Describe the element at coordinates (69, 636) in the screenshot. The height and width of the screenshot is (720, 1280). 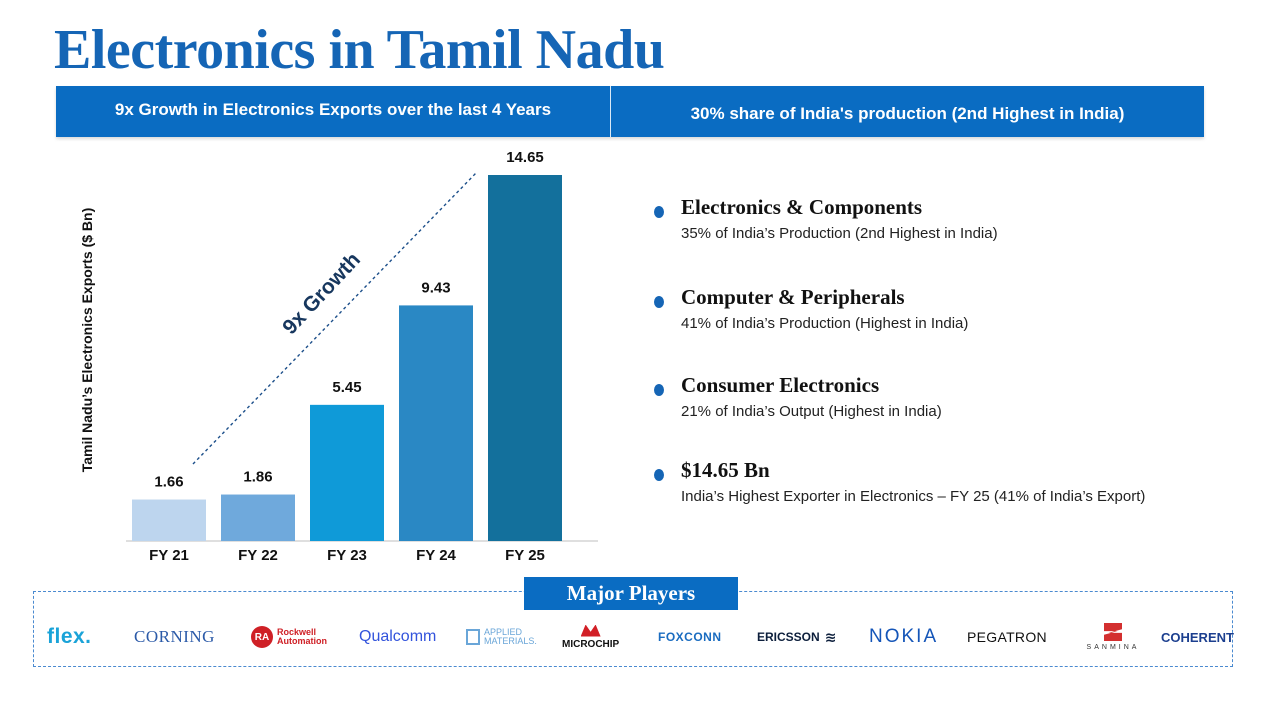
I see `flex-logo: flex.` at that location.